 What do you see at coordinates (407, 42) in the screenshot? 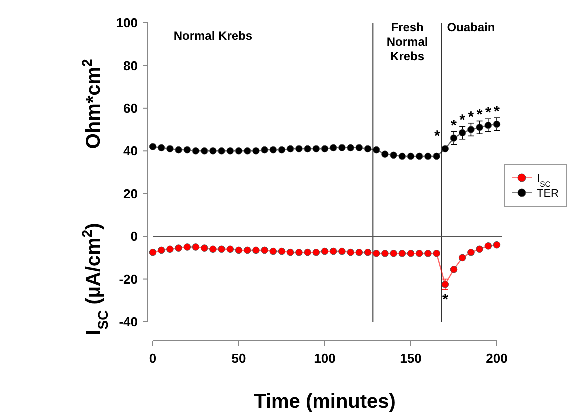
I see `annotation: Fresh Normal Krebs` at bounding box center [407, 42].